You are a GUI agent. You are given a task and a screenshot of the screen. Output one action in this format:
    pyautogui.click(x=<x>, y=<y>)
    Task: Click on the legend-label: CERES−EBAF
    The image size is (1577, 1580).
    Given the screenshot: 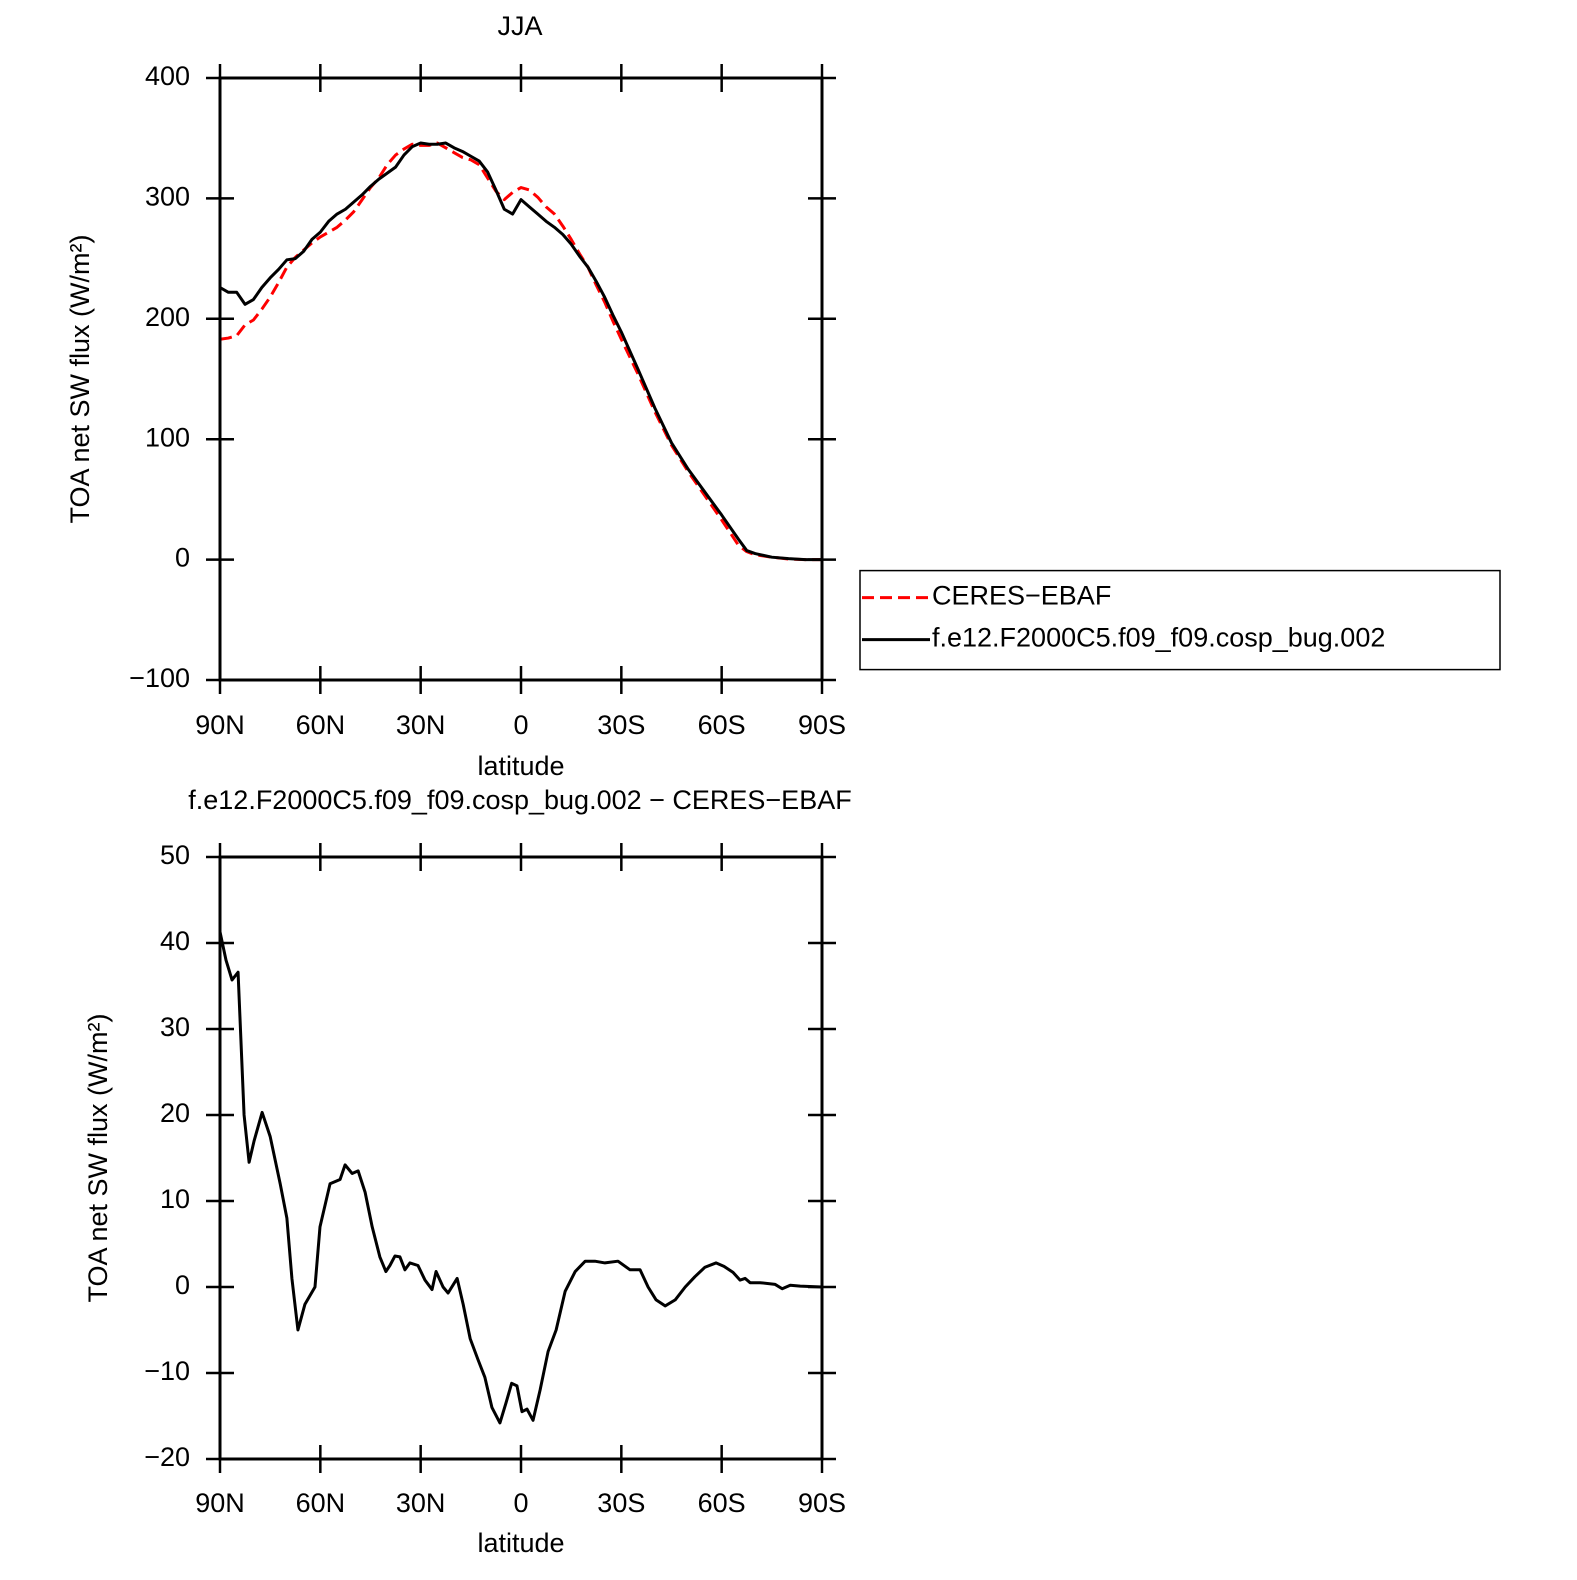 What is the action you would take?
    pyautogui.click(x=1021, y=596)
    